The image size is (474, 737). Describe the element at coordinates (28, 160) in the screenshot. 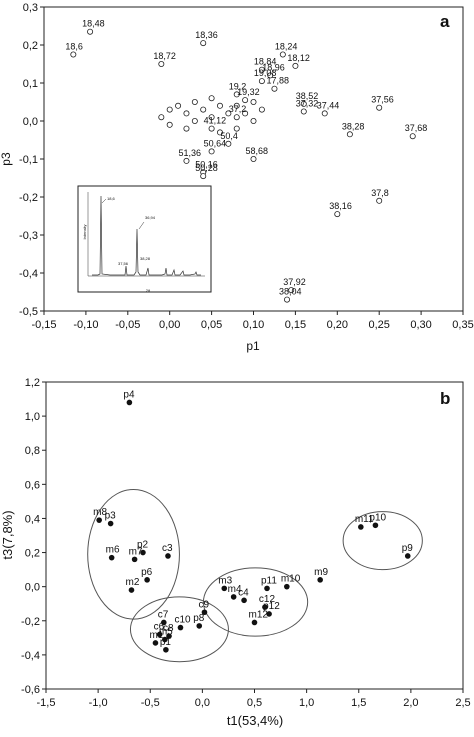

I see `y-tick-label: -0,1` at that location.